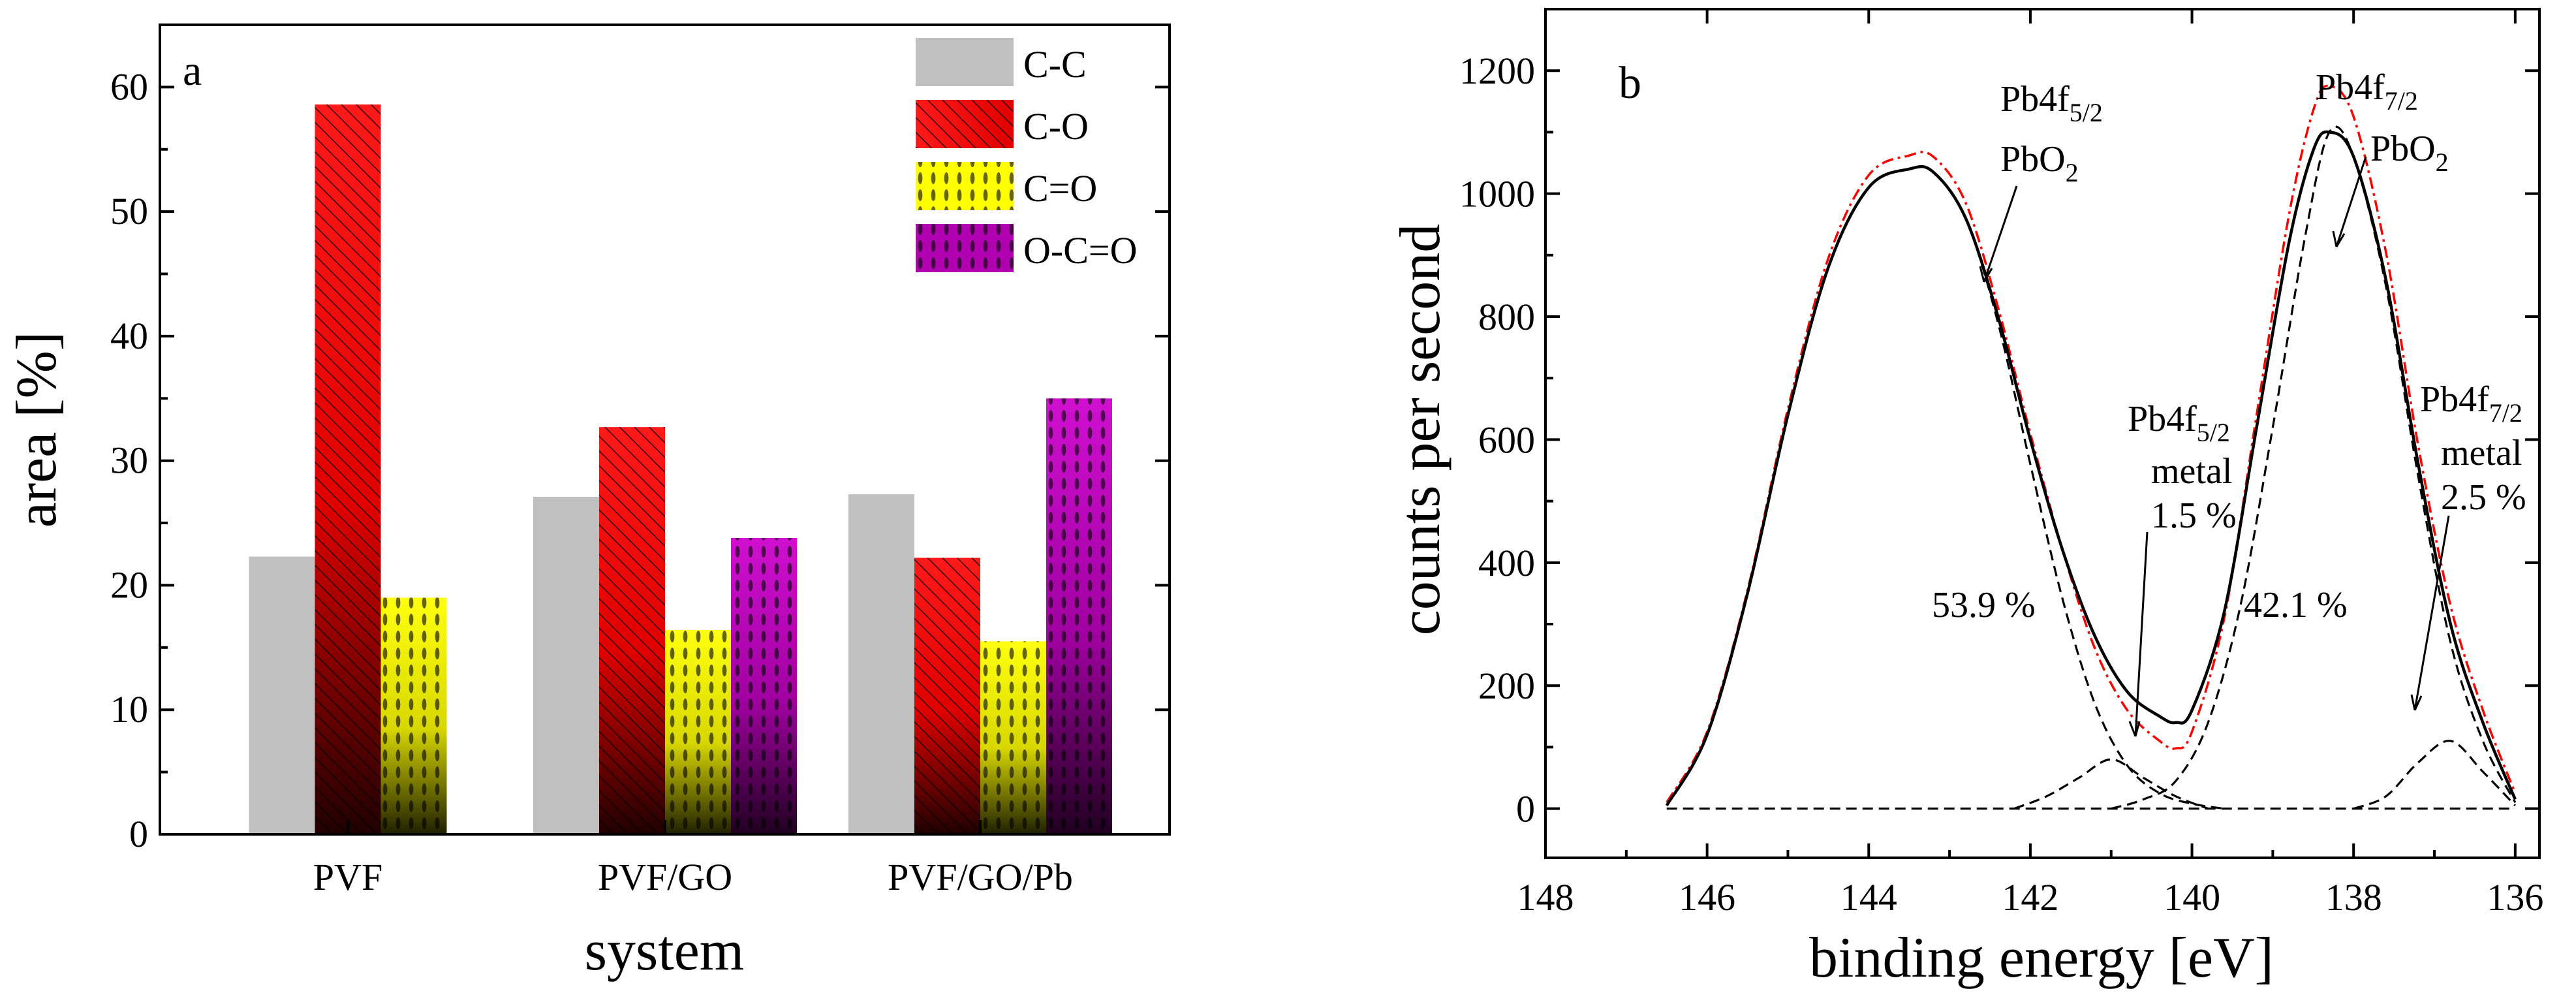  What do you see at coordinates (2515, 897) in the screenshot?
I see `x-tick-label-b-136: 136` at bounding box center [2515, 897].